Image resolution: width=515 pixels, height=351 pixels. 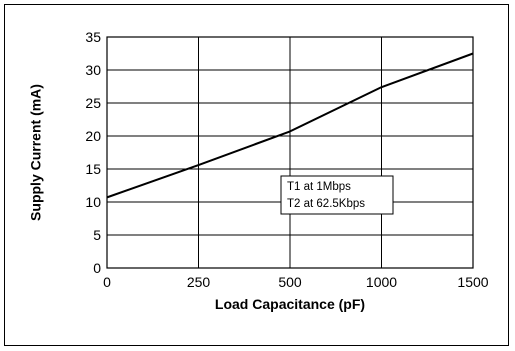 I want to click on x-tick-label: 500, so click(x=290, y=282).